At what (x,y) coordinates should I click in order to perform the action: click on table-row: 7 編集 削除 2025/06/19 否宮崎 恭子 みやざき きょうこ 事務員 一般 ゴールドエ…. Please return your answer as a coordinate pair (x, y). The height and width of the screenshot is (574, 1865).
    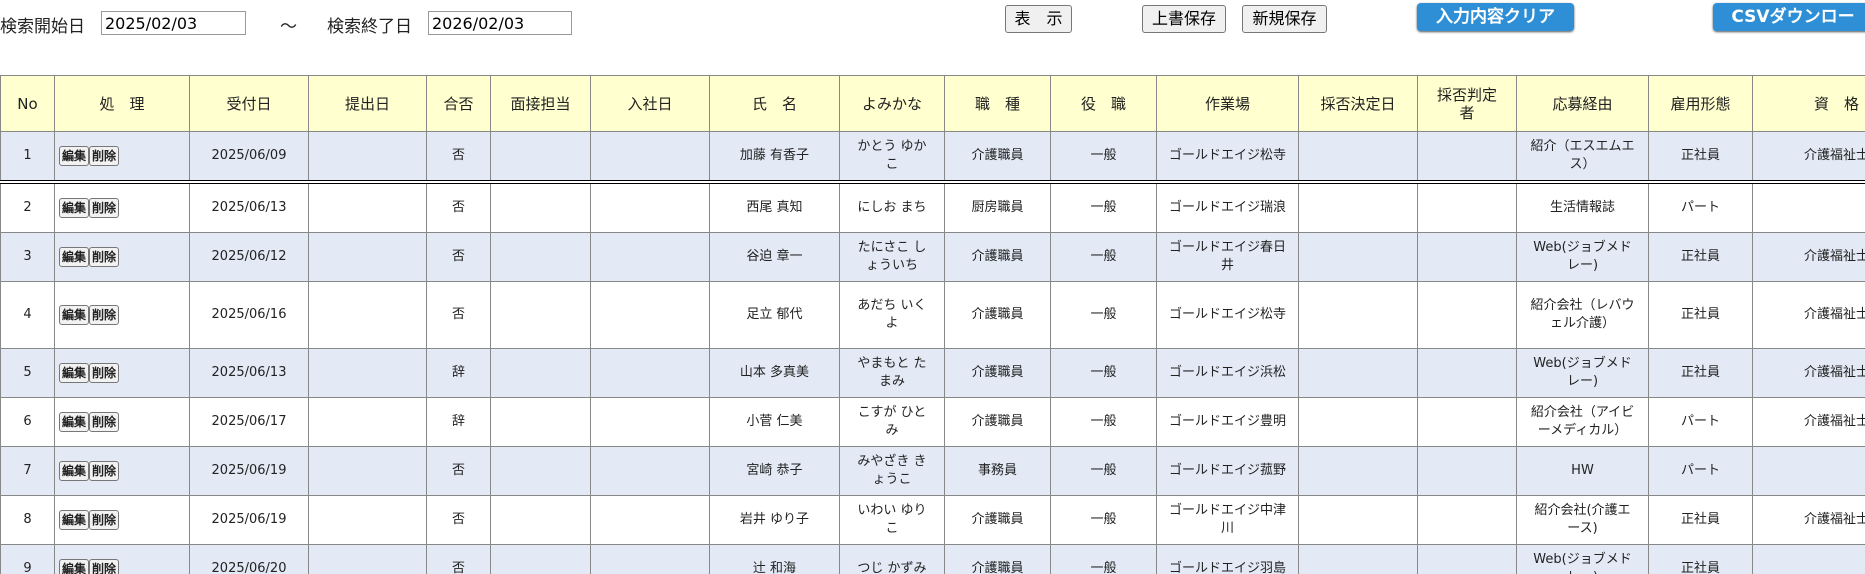
    Looking at the image, I should click on (932, 471).